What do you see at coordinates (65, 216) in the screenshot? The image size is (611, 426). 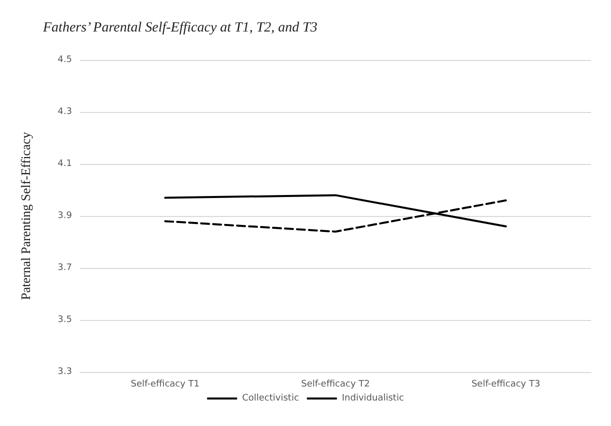 I see `y-tick-label: 3.9` at bounding box center [65, 216].